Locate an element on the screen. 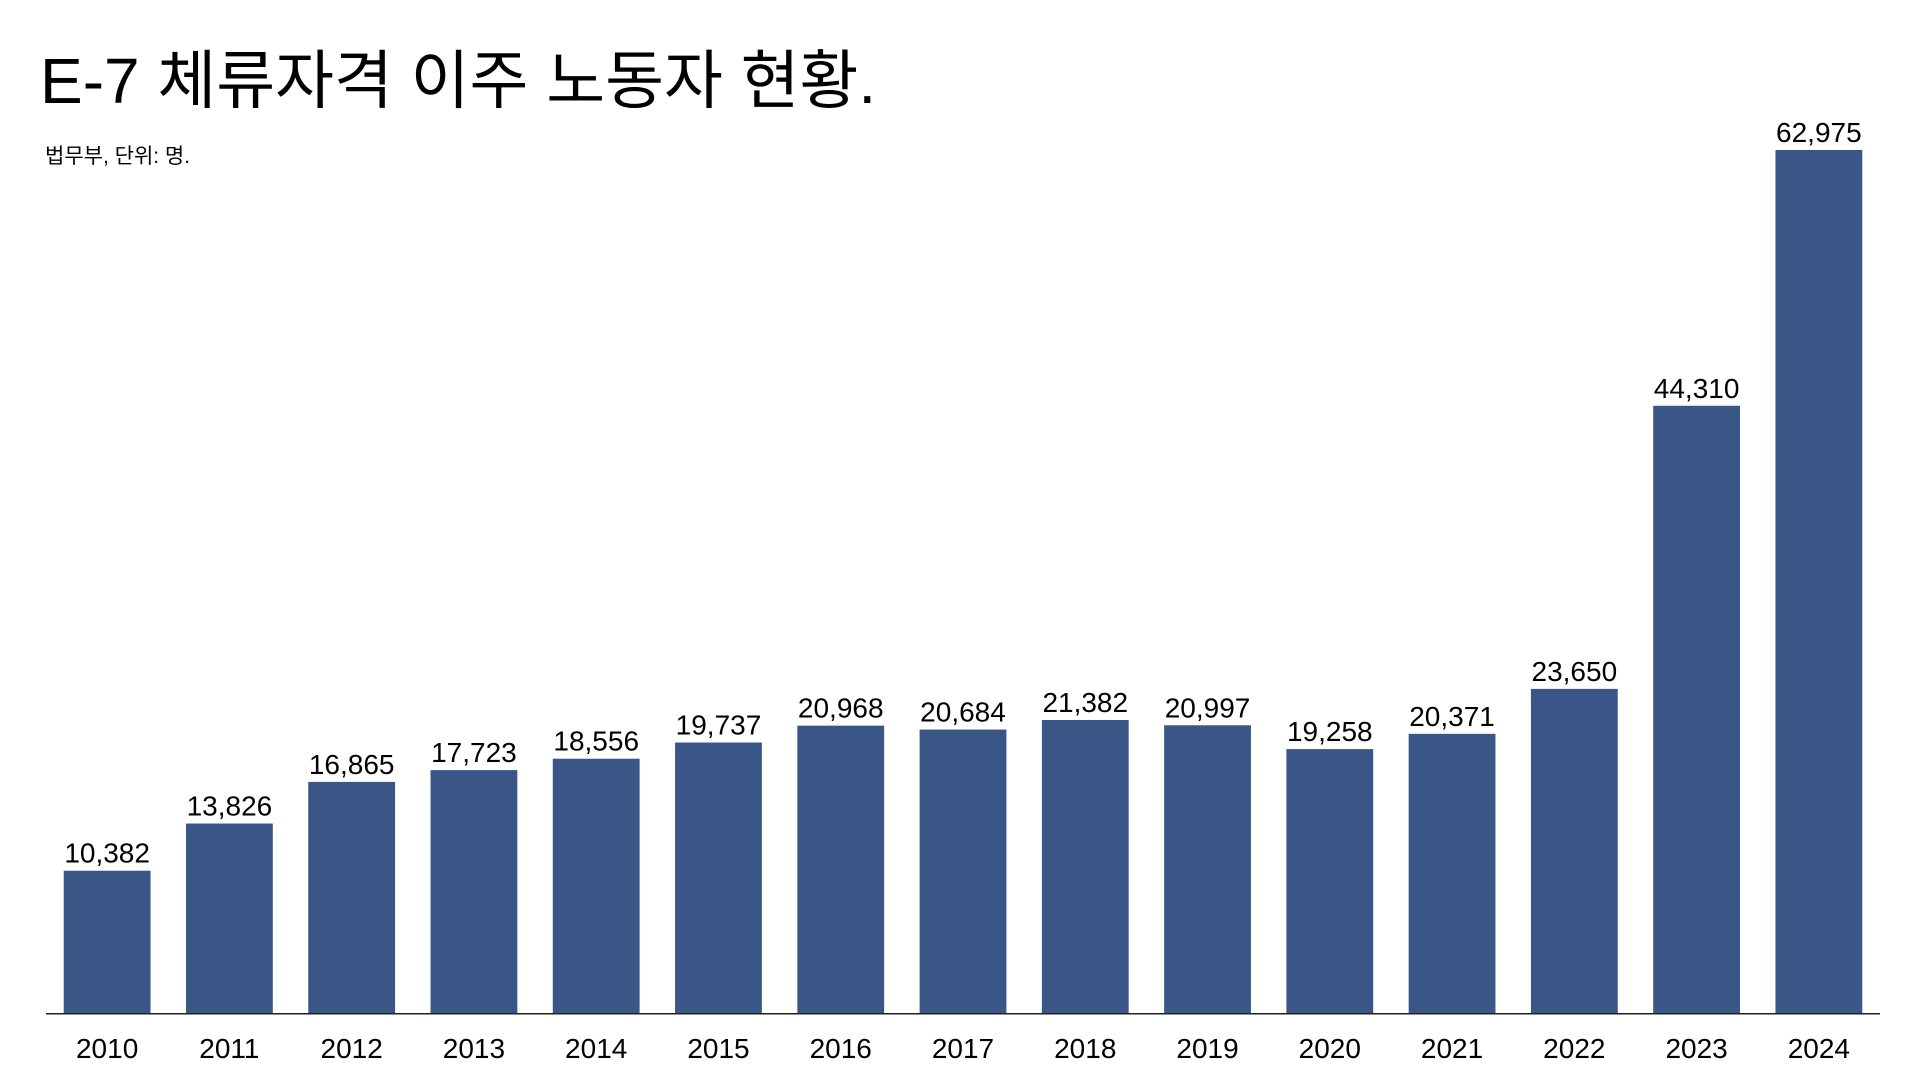  bar-2020 is located at coordinates (1330, 881).